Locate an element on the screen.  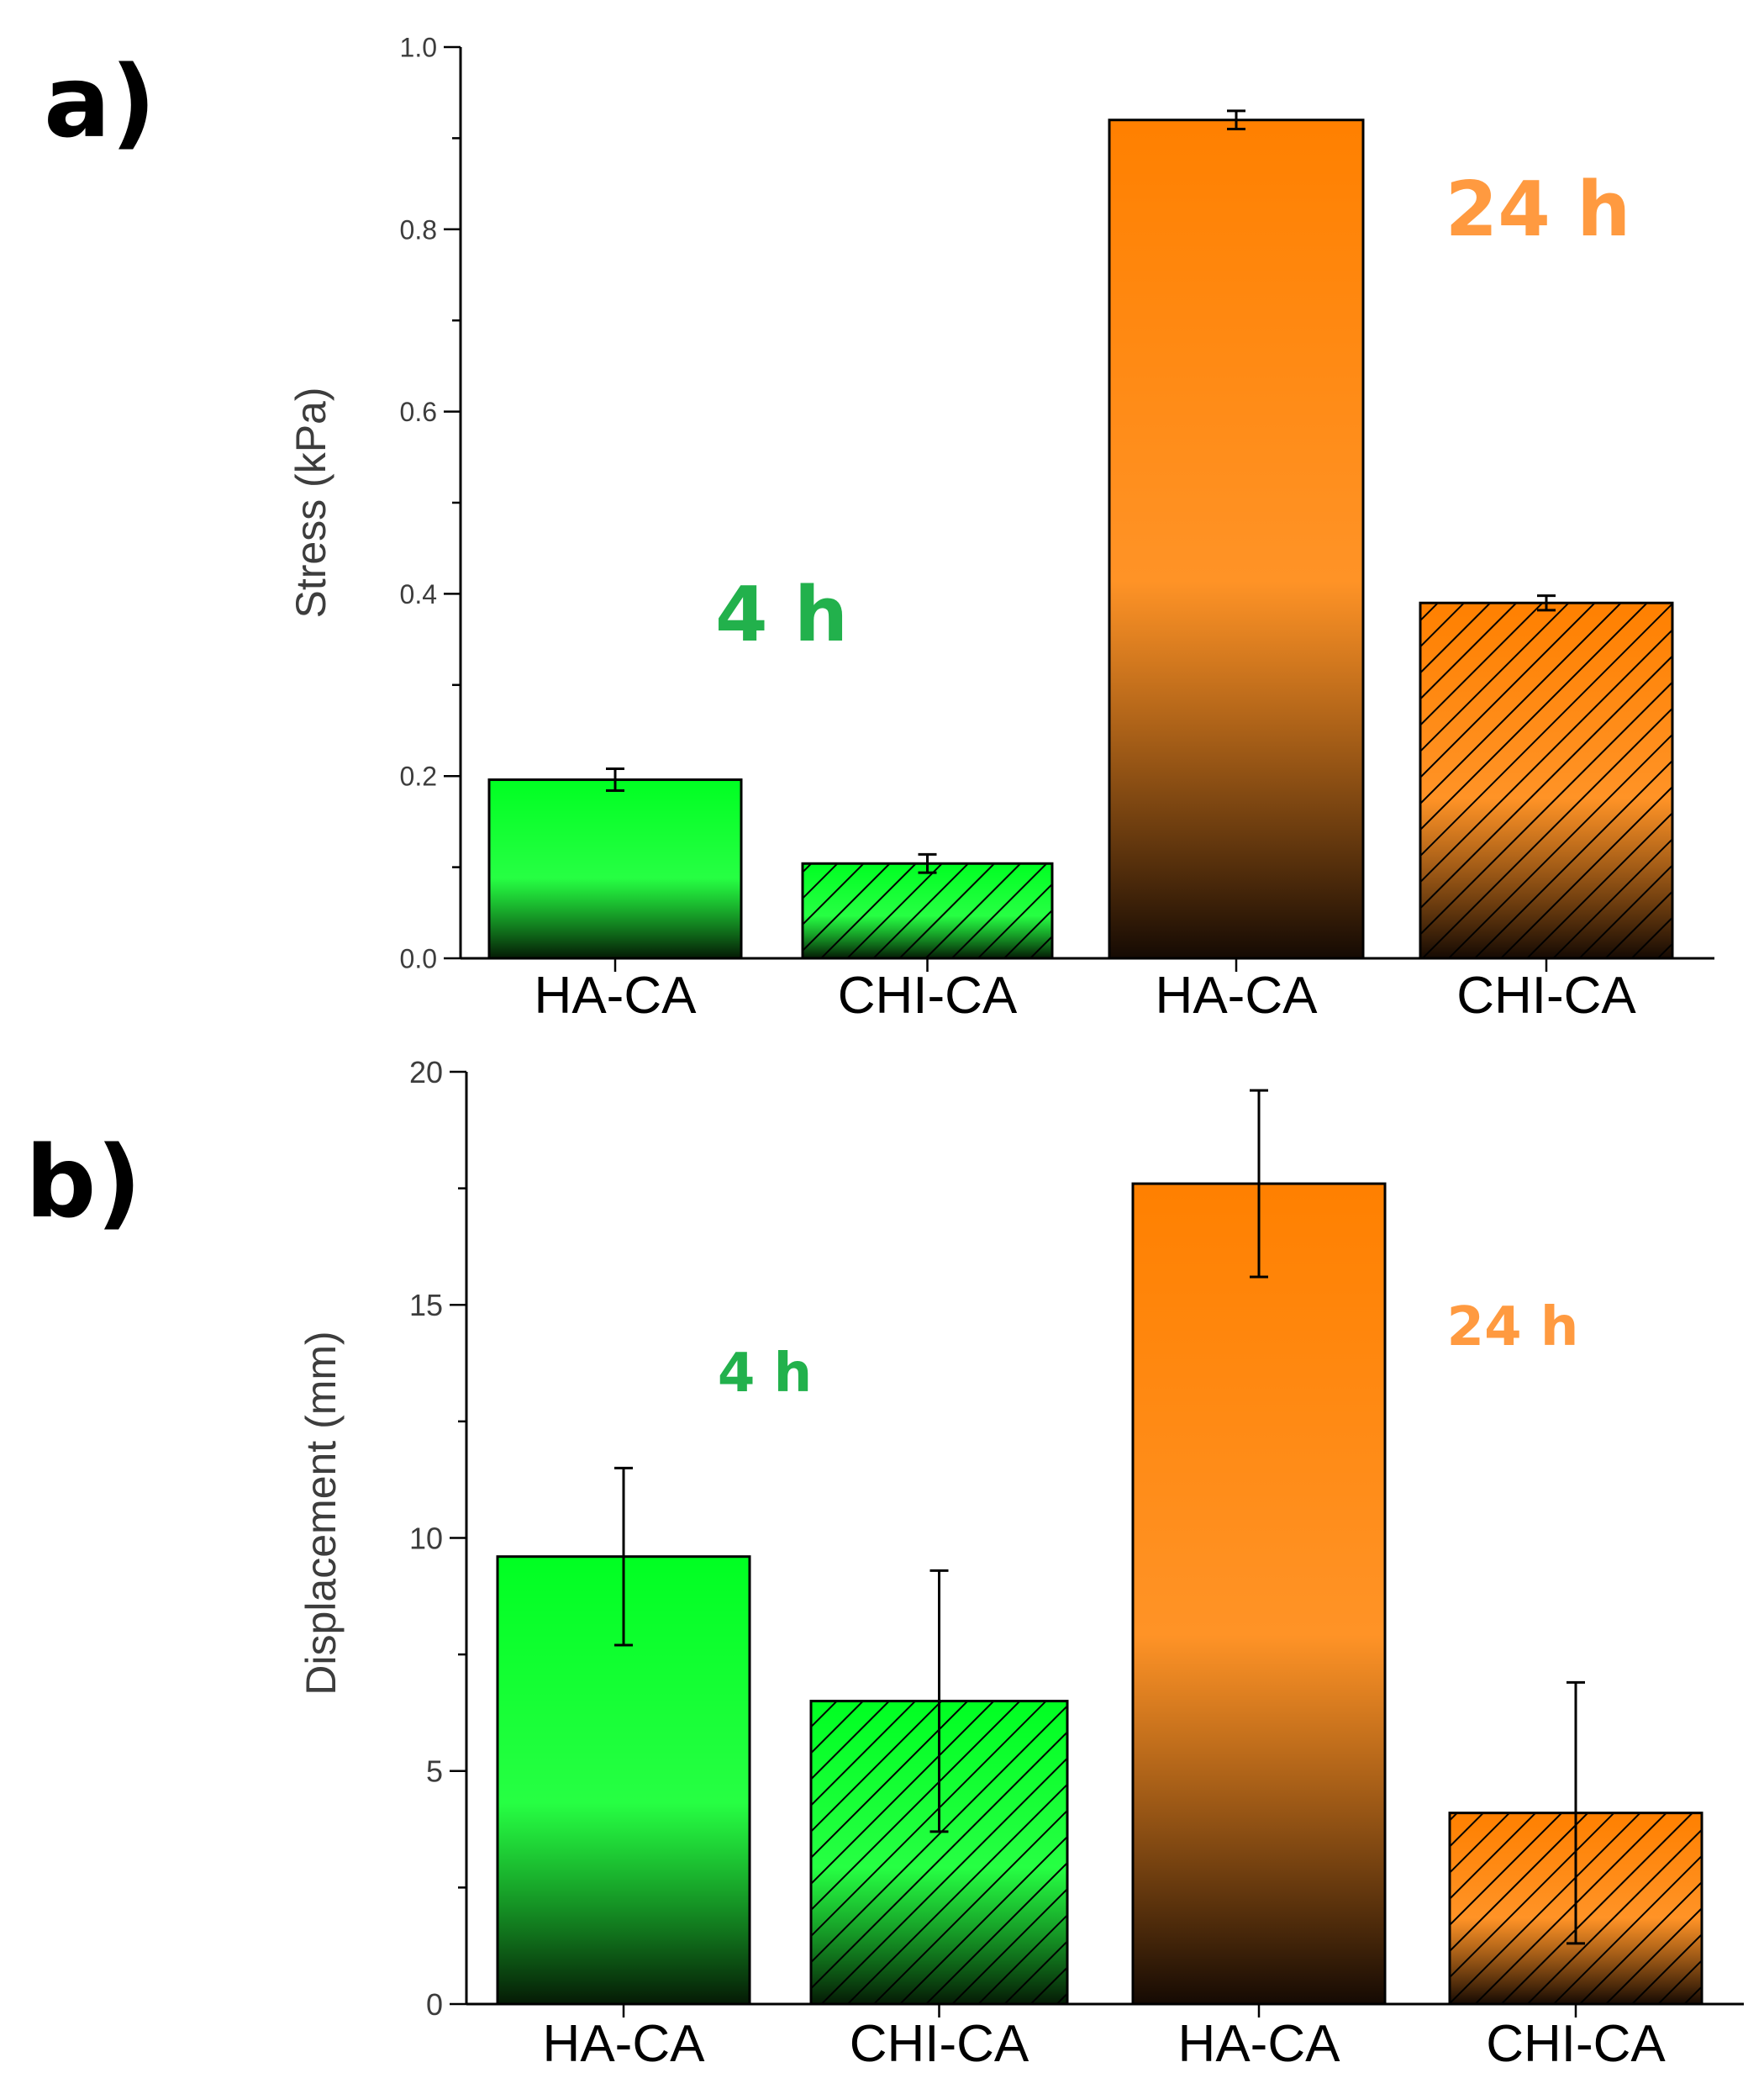
y-tick-label: 10 is located at coordinates (426, 1538).